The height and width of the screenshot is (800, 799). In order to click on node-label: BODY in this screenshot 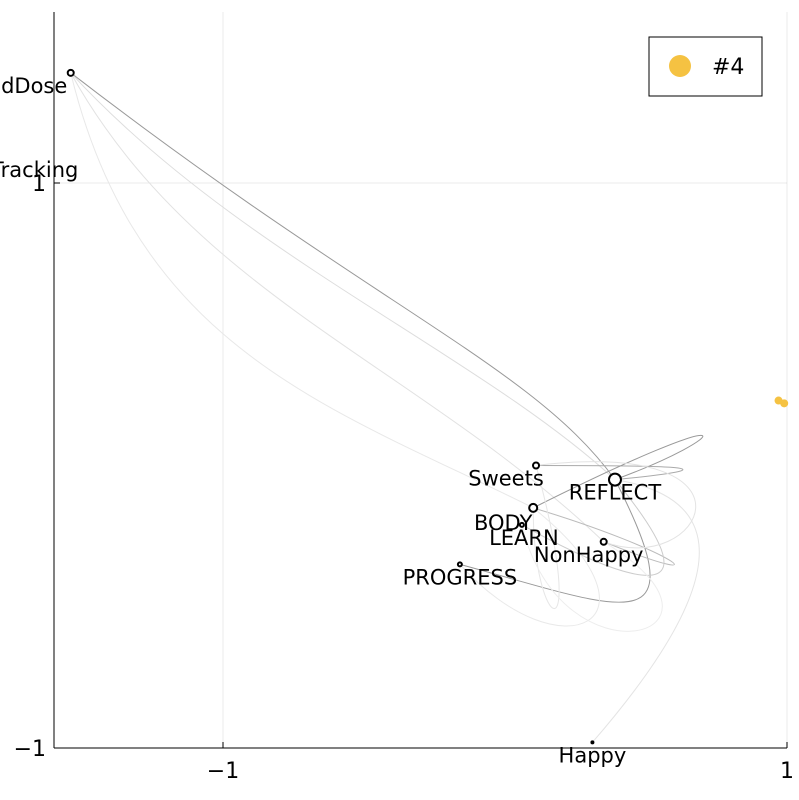, I will do `click(503, 523)`.